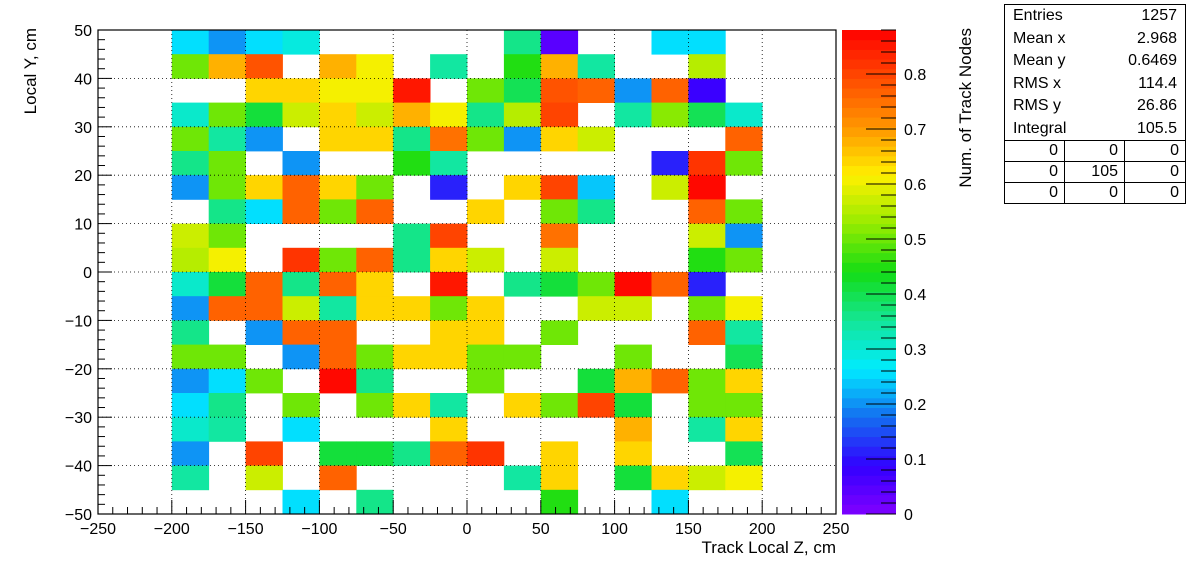  I want to click on stats-row-entries: Entries 1257, so click(1095, 16).